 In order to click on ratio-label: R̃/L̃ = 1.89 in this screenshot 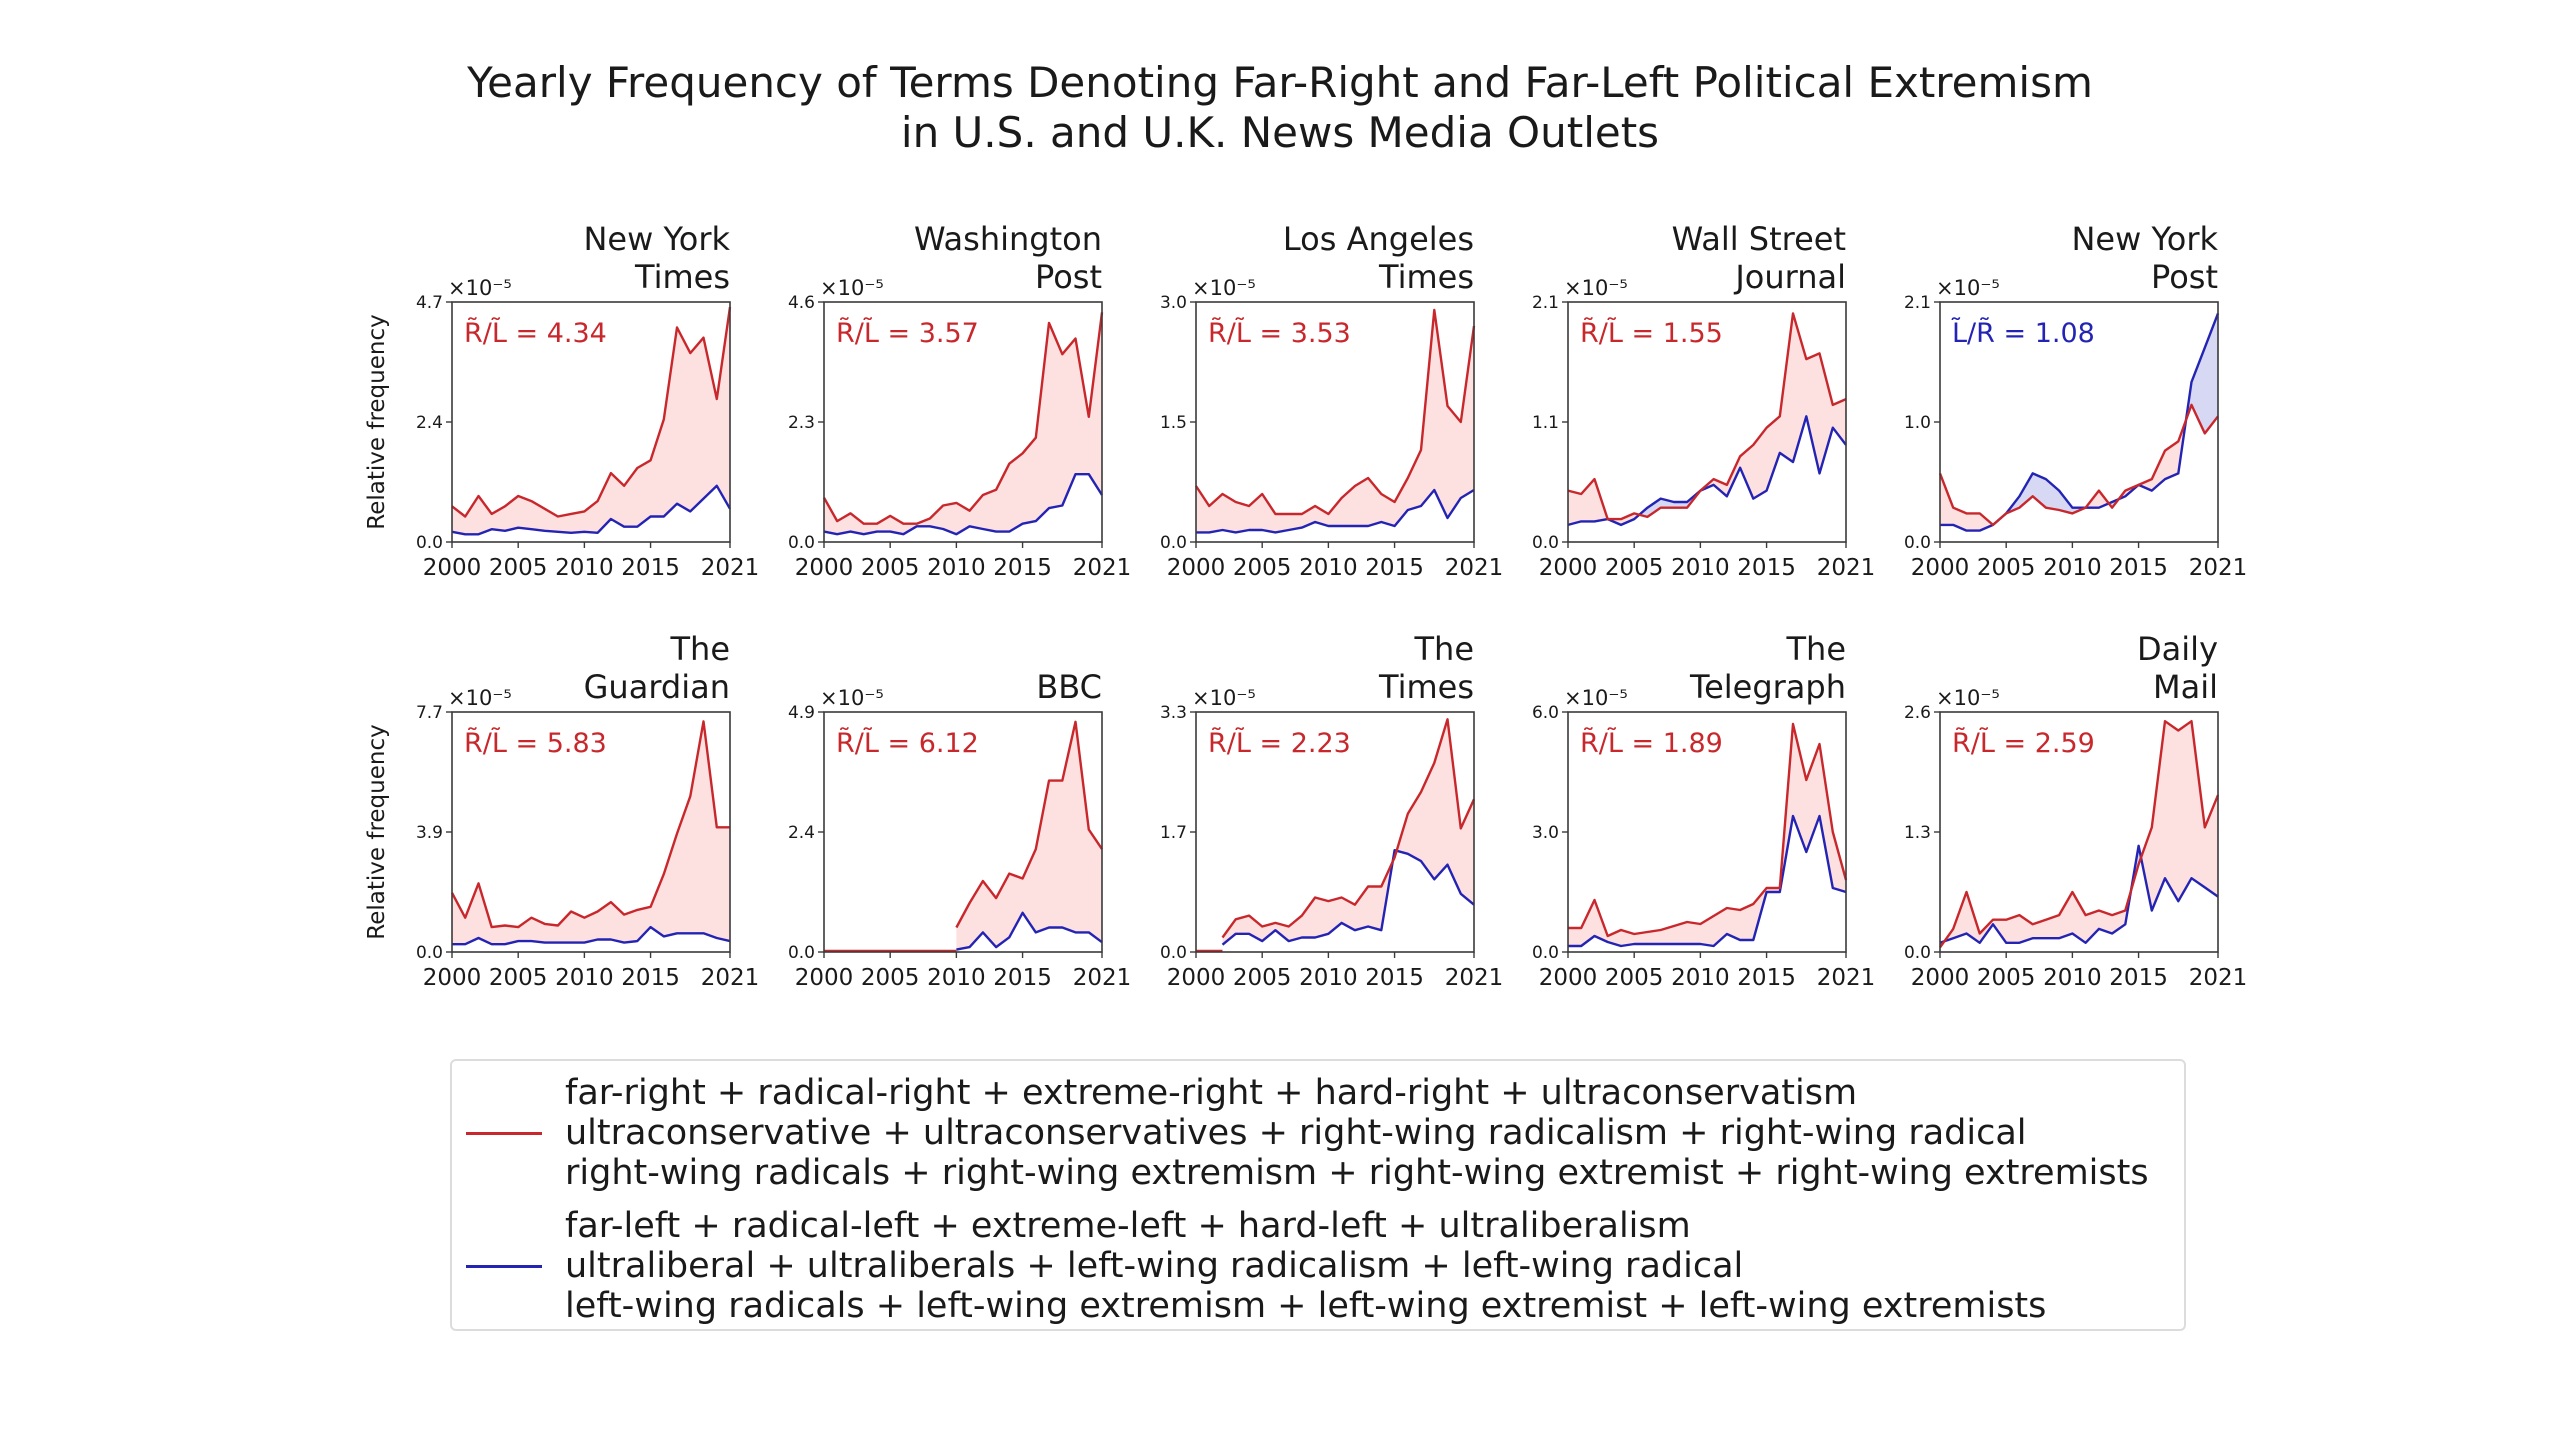, I will do `click(1651, 743)`.